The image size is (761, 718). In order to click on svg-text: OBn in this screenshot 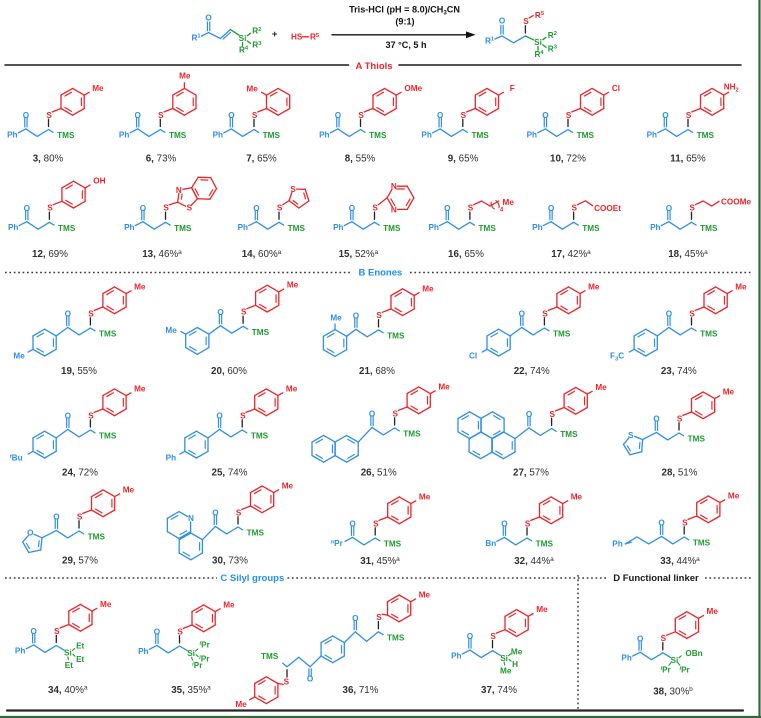, I will do `click(693, 653)`.